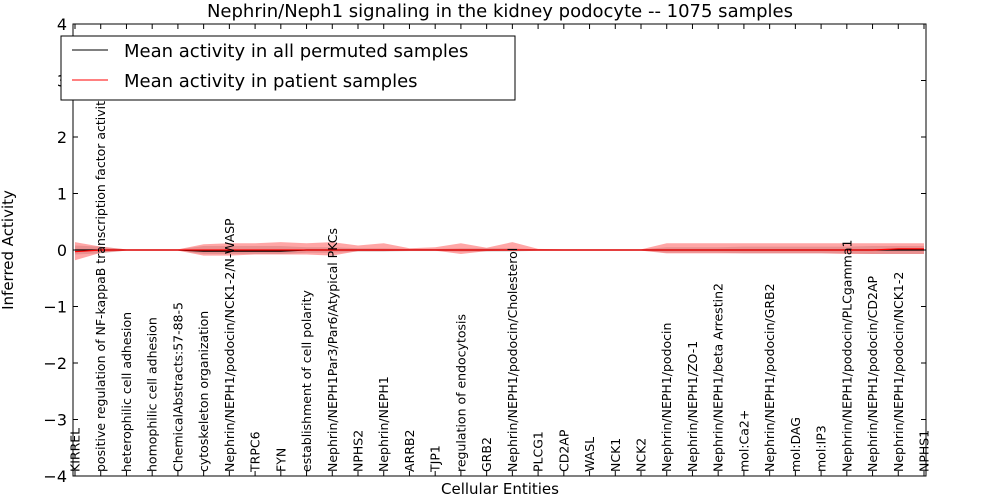 Image resolution: width=1000 pixels, height=500 pixels. I want to click on x-tick-label: regulation of endocytosis, so click(460, 393).